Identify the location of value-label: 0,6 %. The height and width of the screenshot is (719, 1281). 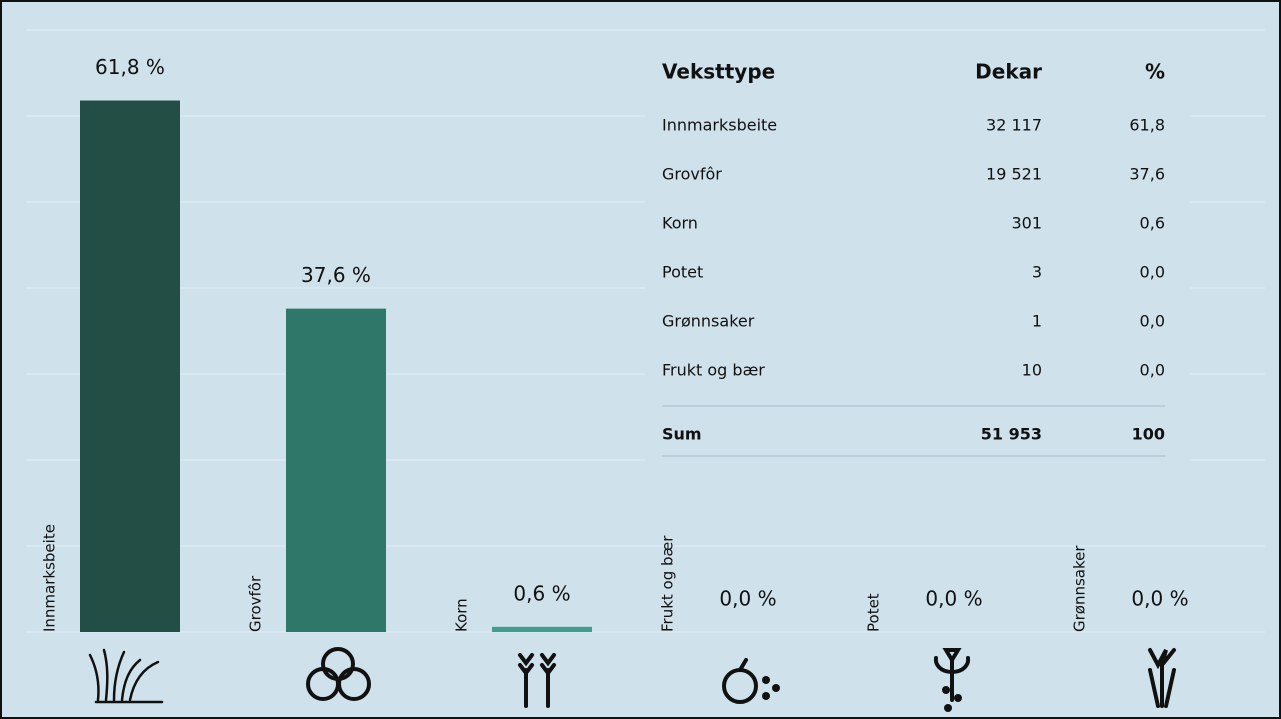
(541, 593).